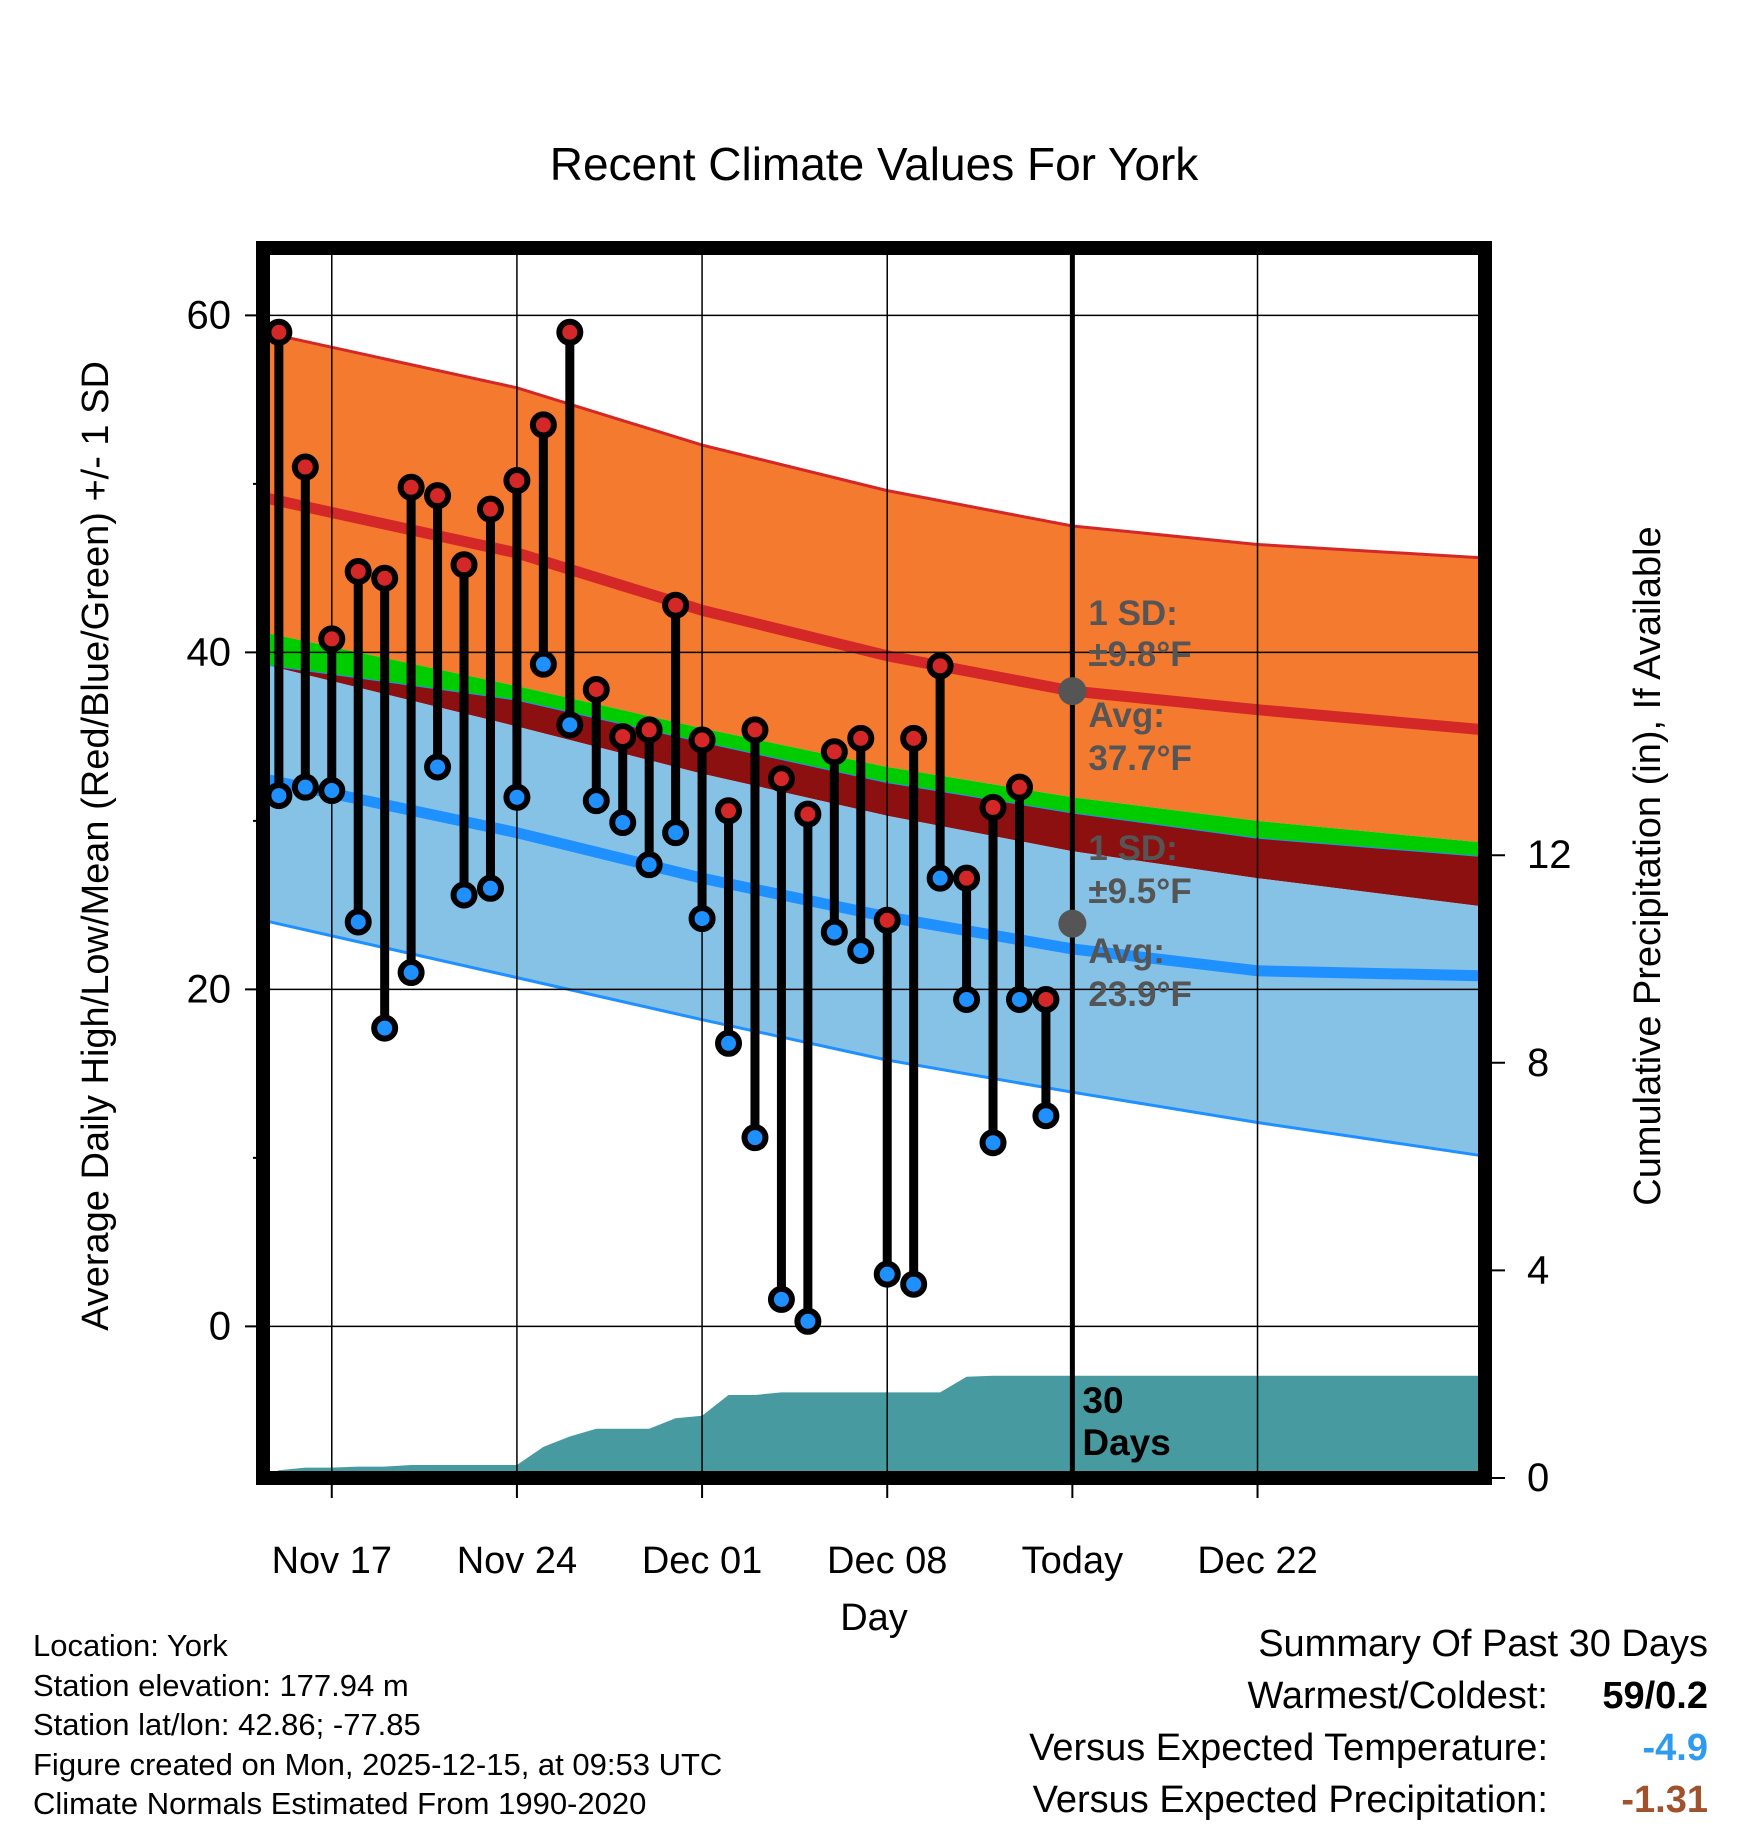 The height and width of the screenshot is (1828, 1748). Describe the element at coordinates (209, 315) in the screenshot. I see `y-tick-label: 60` at that location.